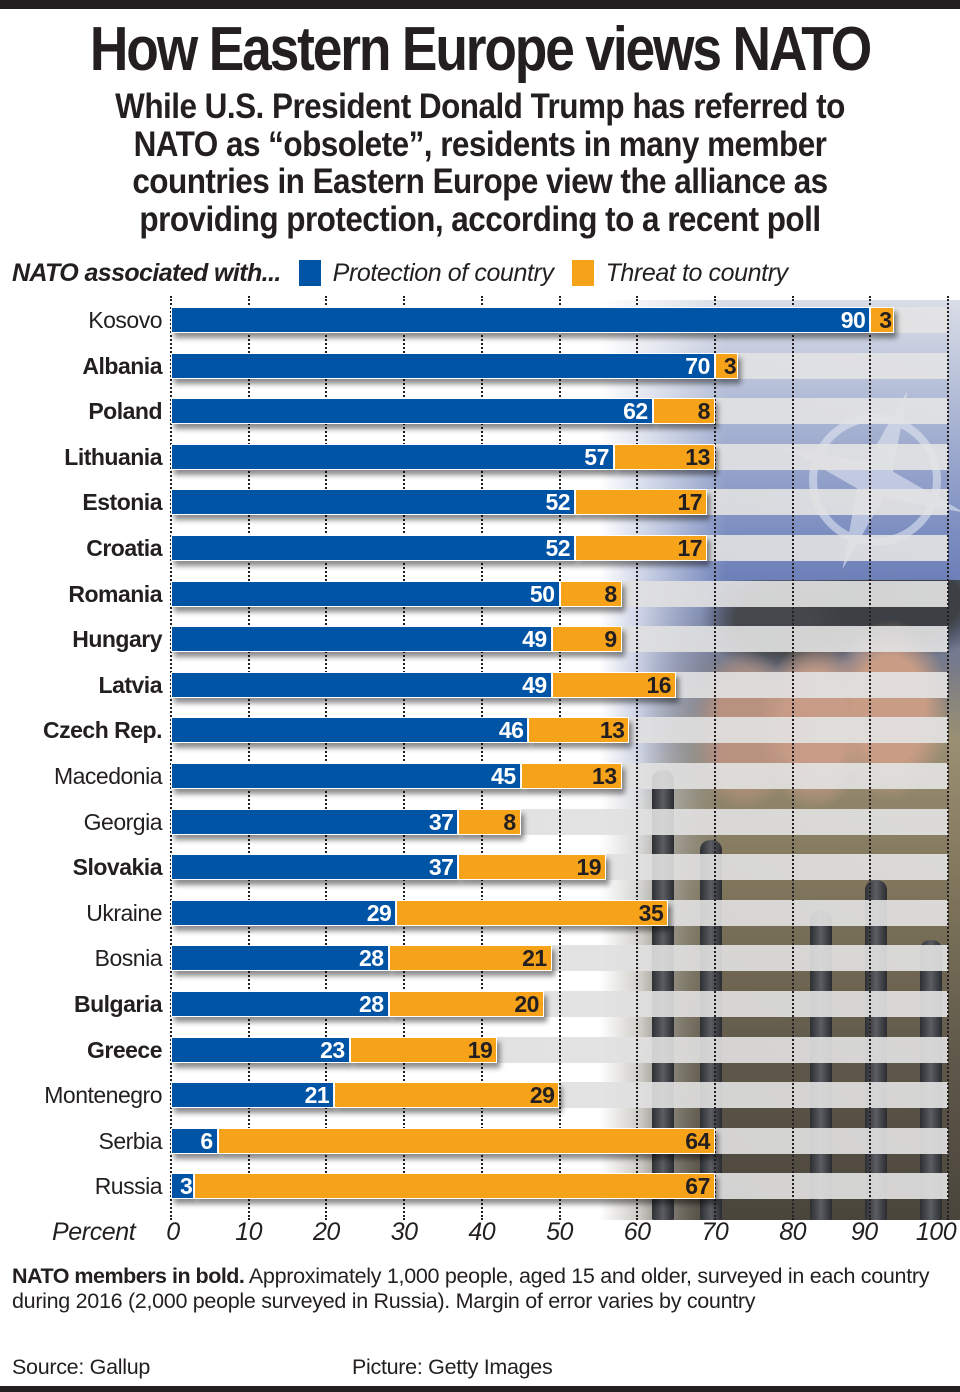  I want to click on country-label: Macedonia, so click(108, 776).